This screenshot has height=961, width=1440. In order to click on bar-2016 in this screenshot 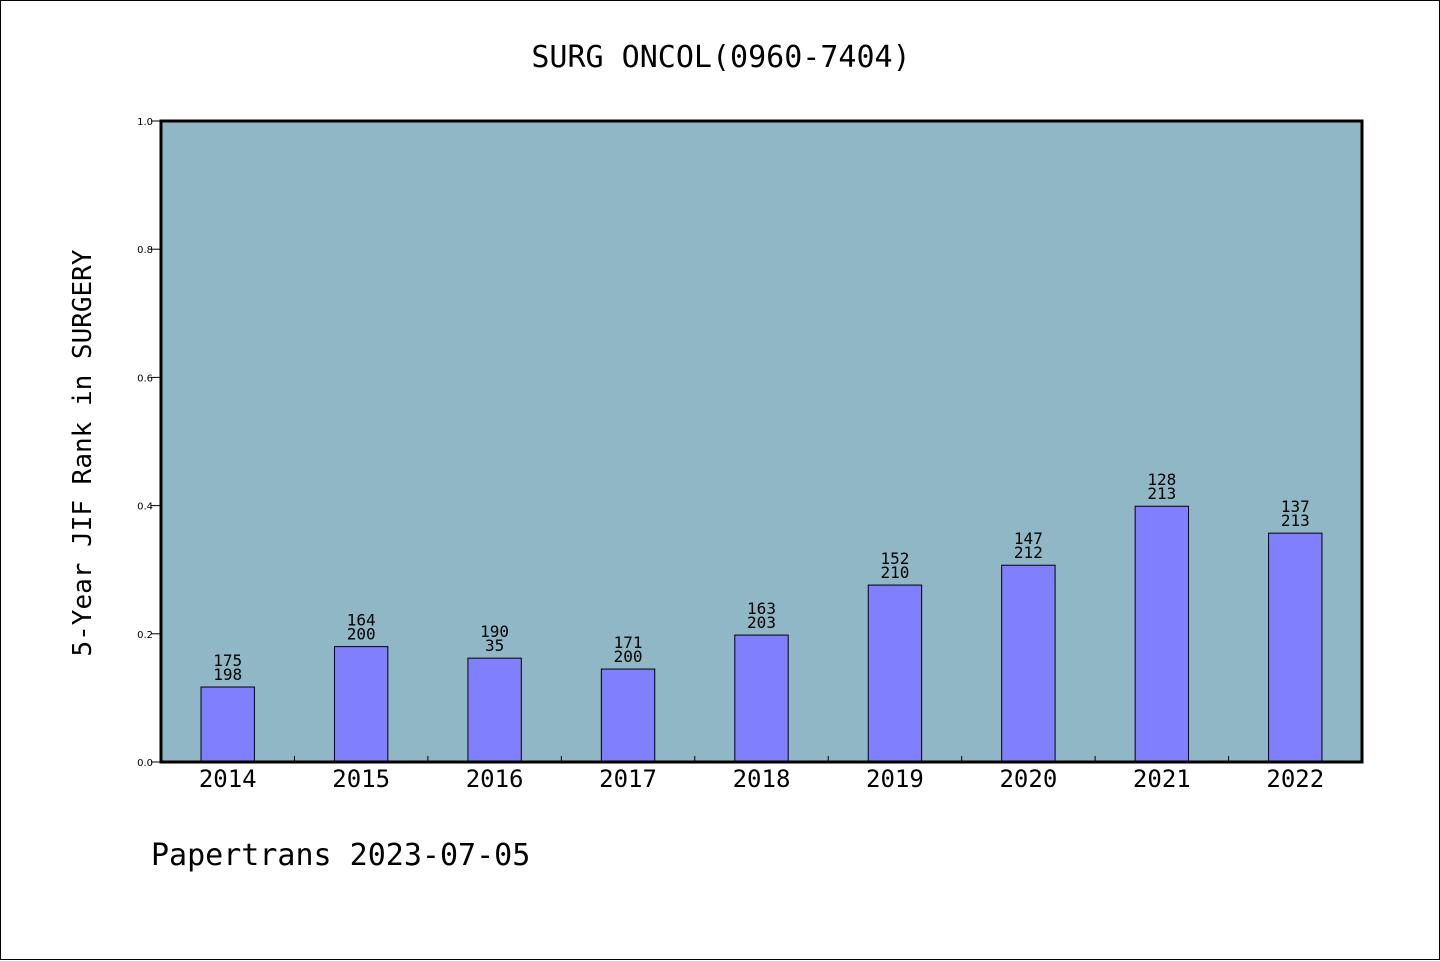, I will do `click(494, 710)`.